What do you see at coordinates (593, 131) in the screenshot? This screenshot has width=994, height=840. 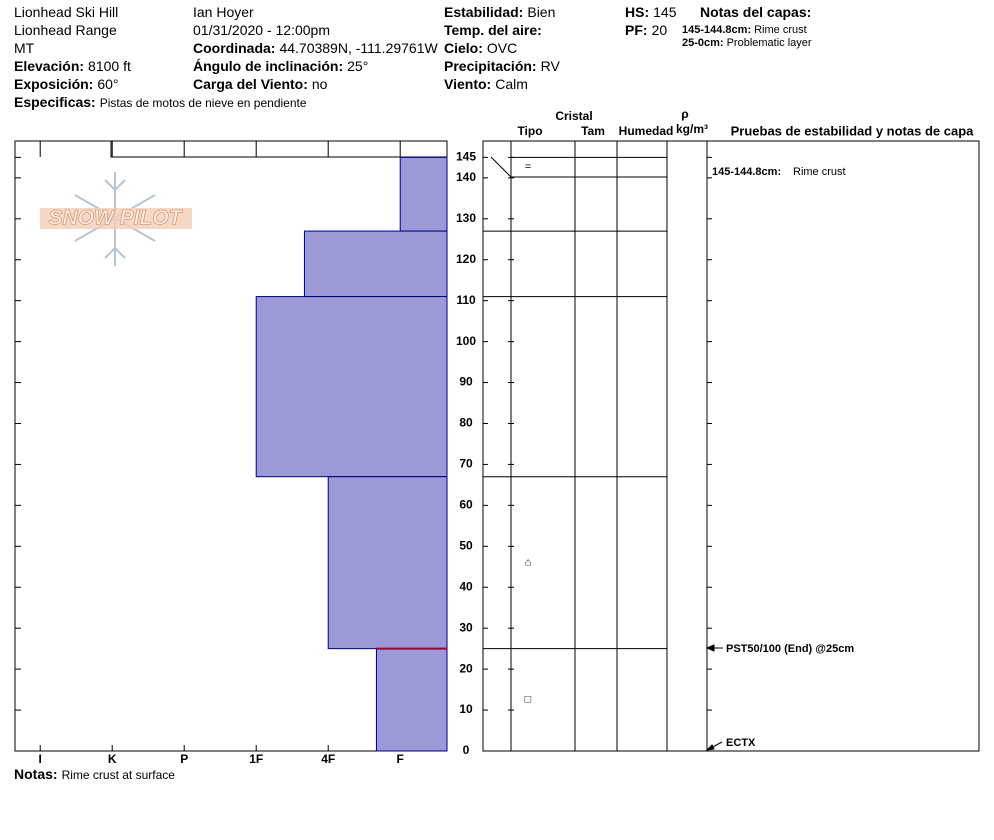 I see `column-header: Tam` at bounding box center [593, 131].